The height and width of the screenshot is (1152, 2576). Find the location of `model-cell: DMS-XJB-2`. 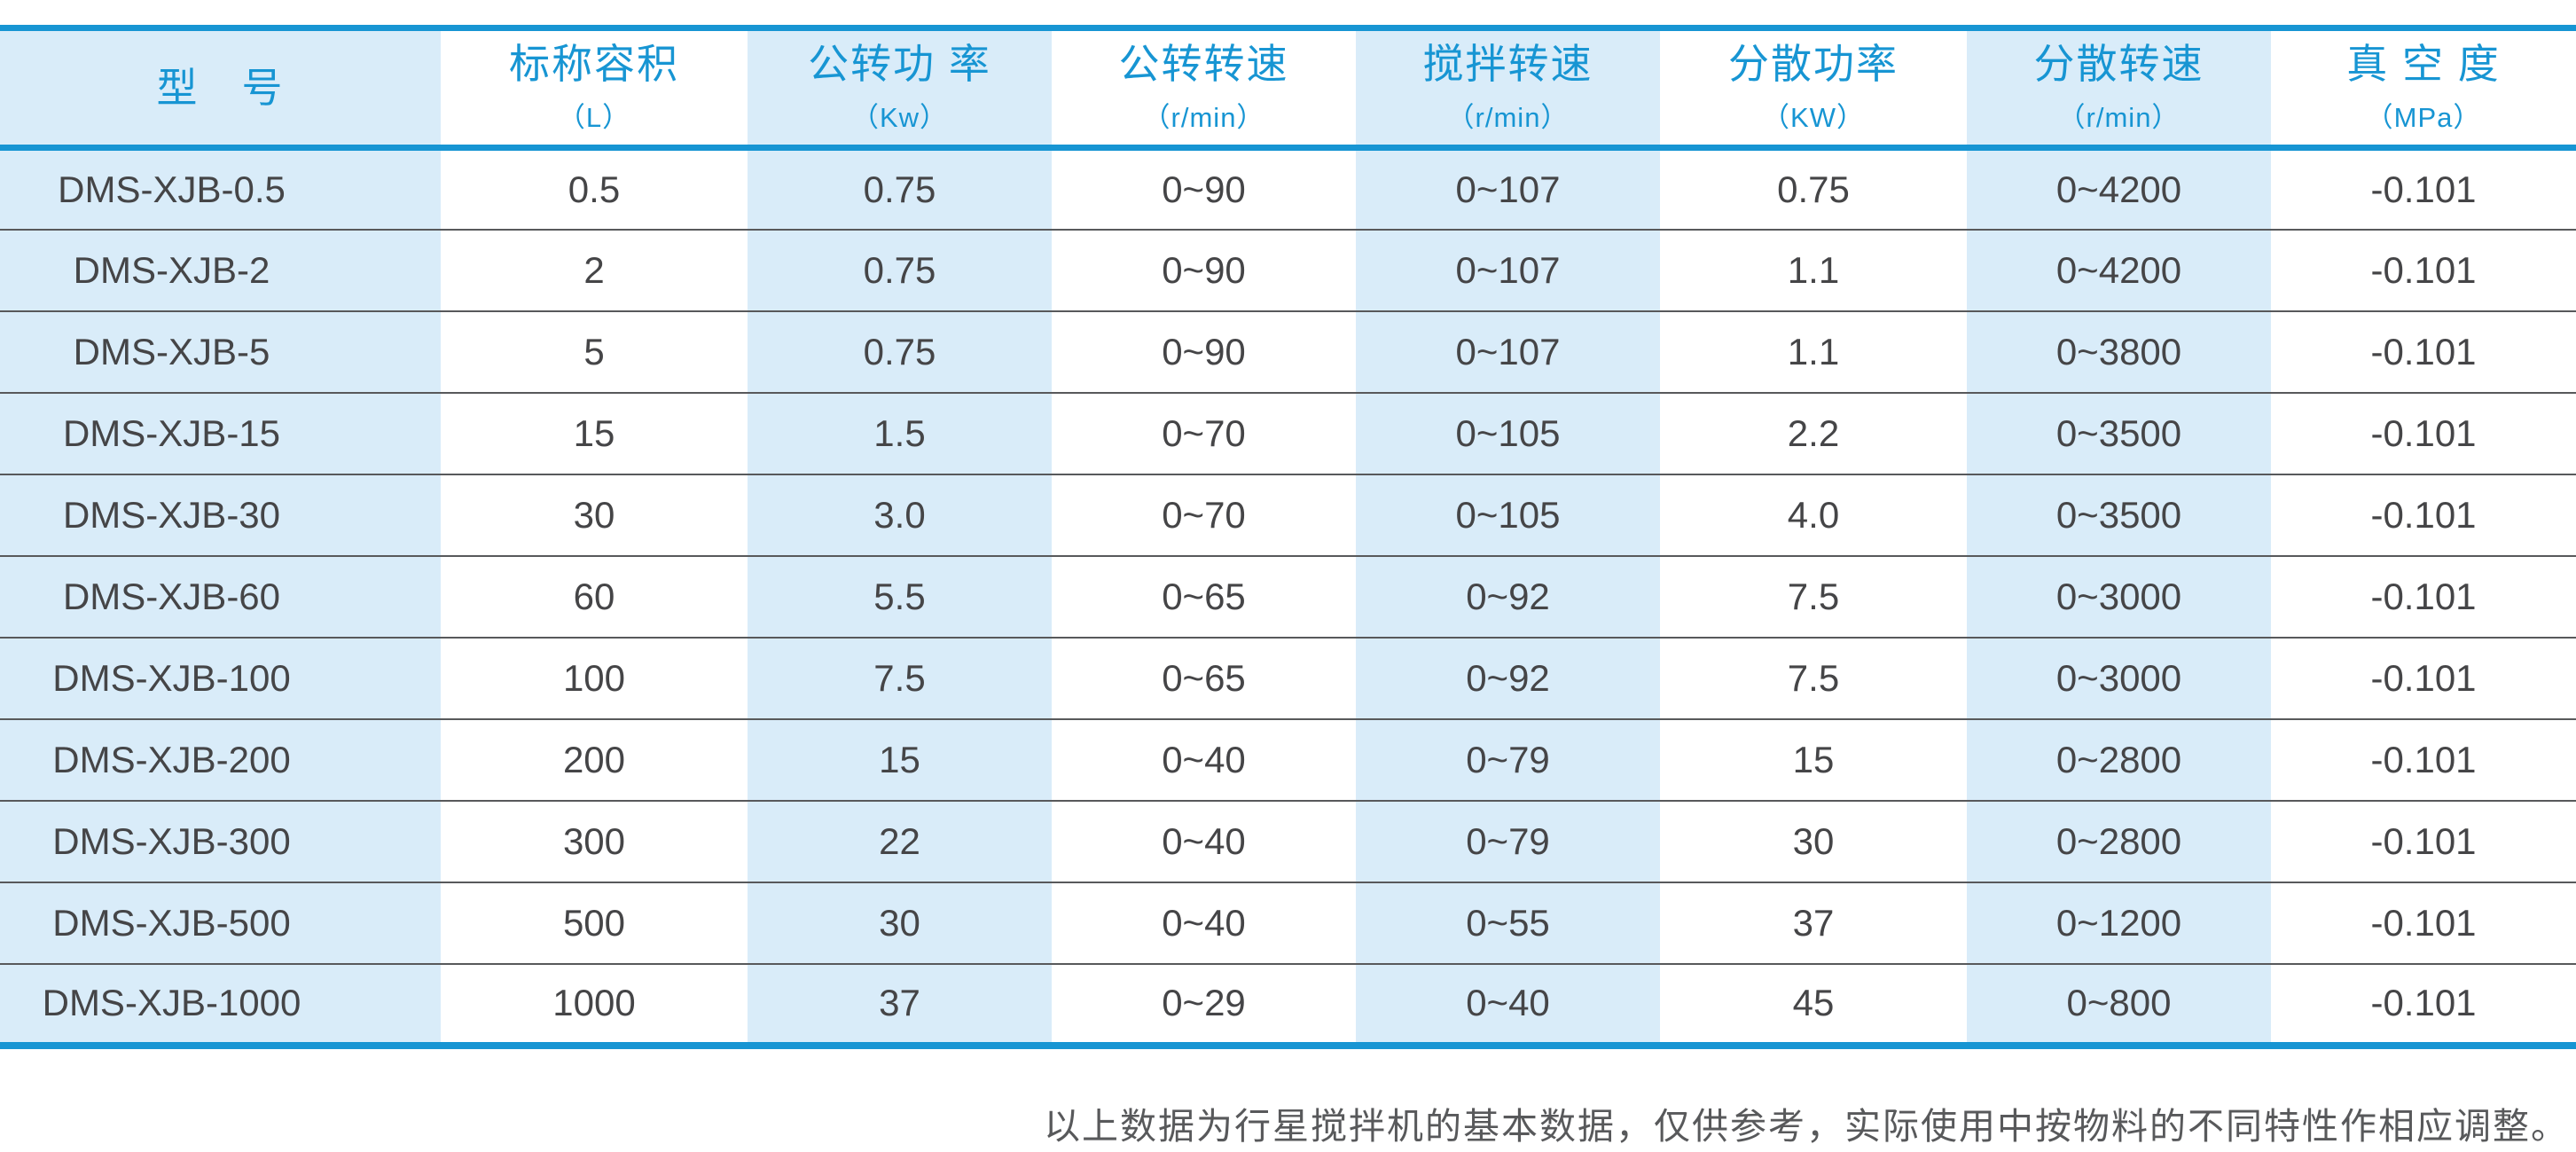

model-cell: DMS-XJB-2 is located at coordinates (220, 271).